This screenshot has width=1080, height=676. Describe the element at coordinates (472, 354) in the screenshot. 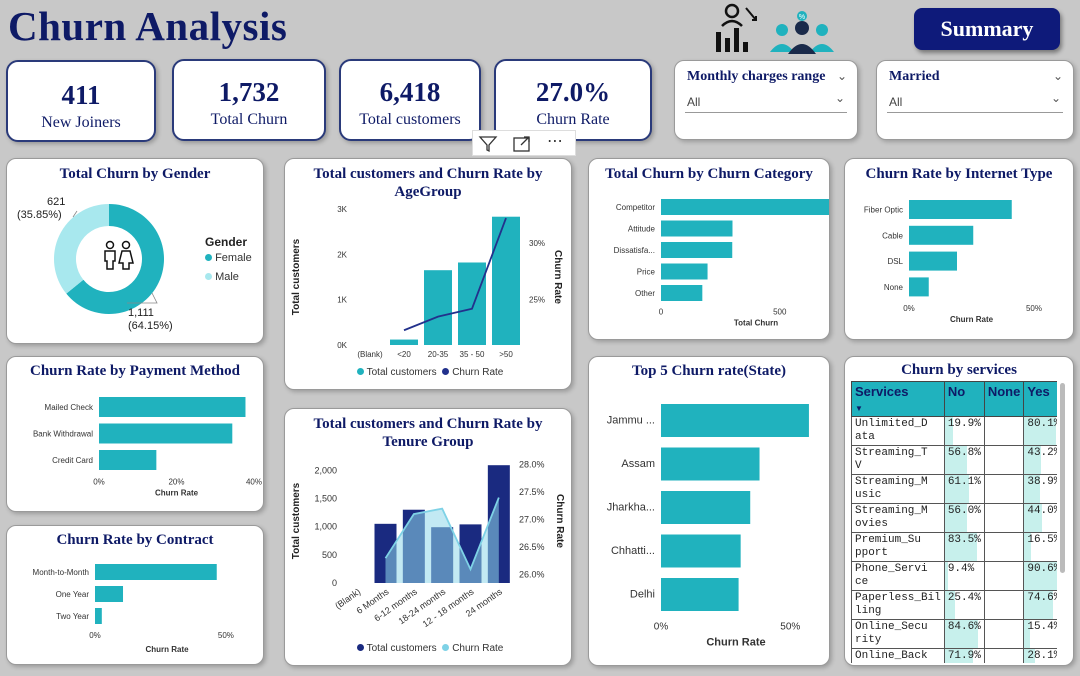

I see `x-tick-label: 35 - 50` at that location.